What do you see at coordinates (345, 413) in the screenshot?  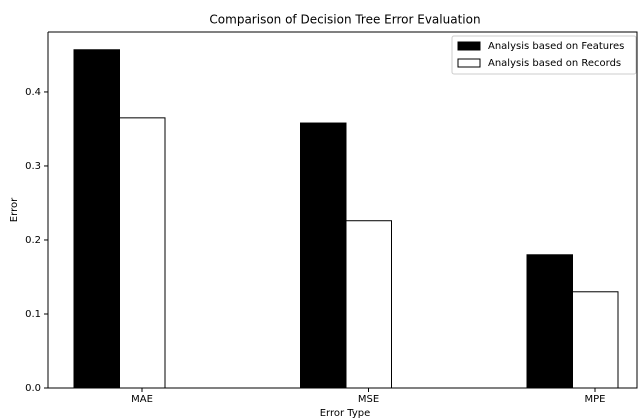 I see `x-axis-label: Error Type` at bounding box center [345, 413].